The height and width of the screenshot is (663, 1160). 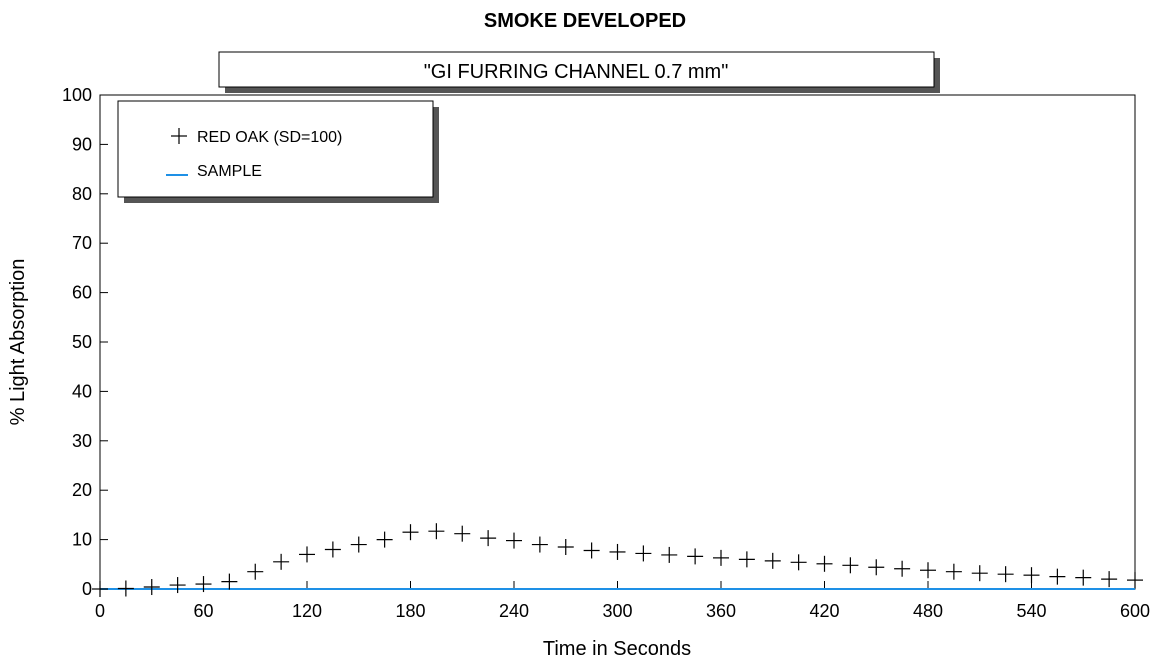 I want to click on y-tick-label: 20, so click(x=82, y=490).